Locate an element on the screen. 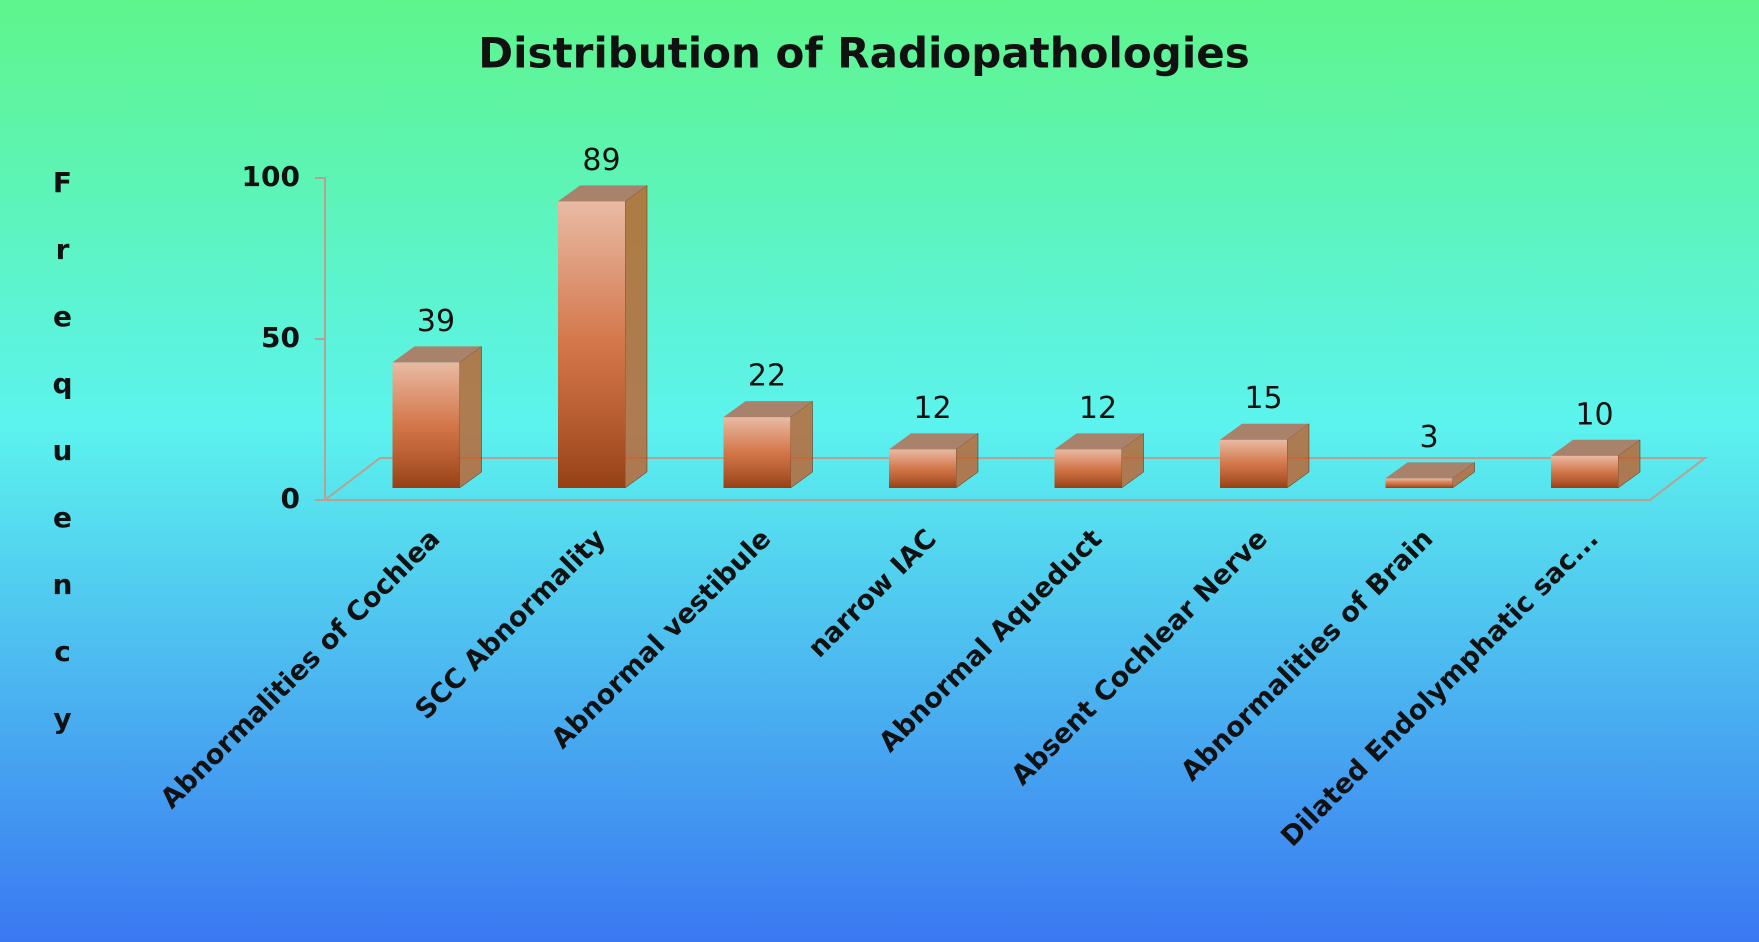  value-label: 3 is located at coordinates (1428, 437).